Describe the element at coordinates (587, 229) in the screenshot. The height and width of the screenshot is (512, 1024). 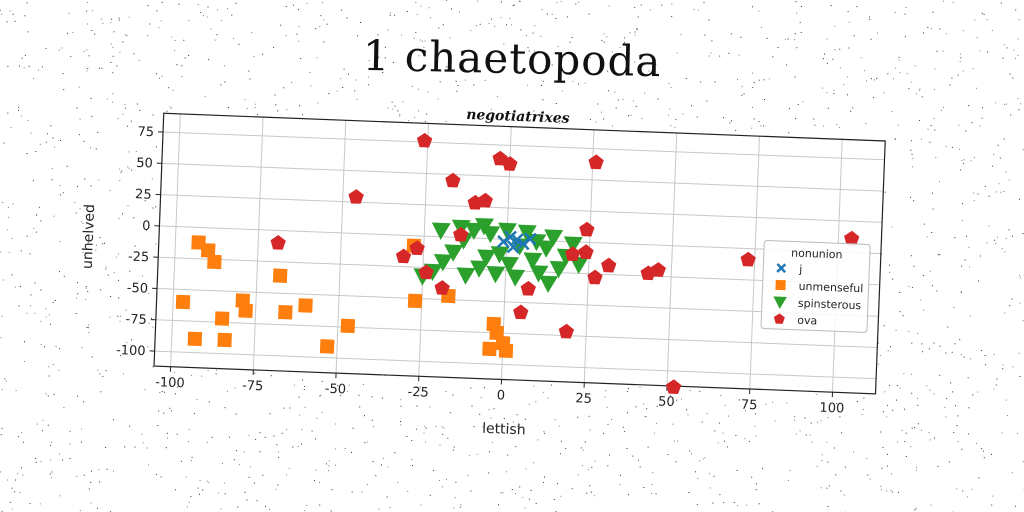
I see `point-ova` at that location.